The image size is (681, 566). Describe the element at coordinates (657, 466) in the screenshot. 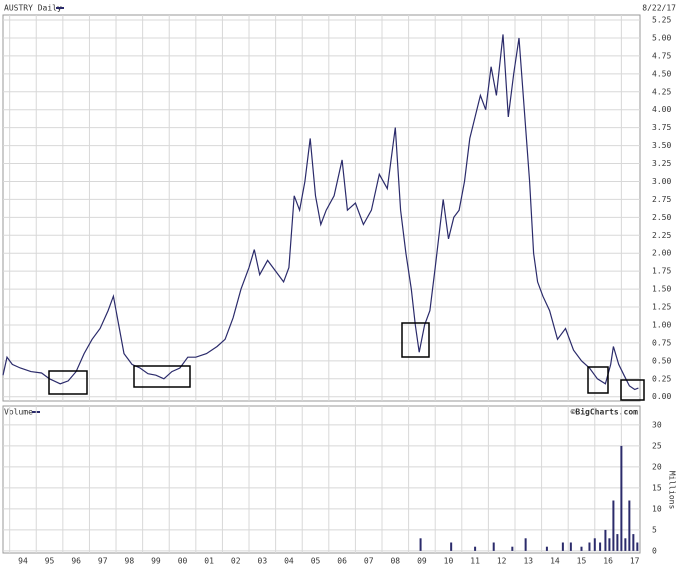

I see `y-tick-label: 20` at that location.